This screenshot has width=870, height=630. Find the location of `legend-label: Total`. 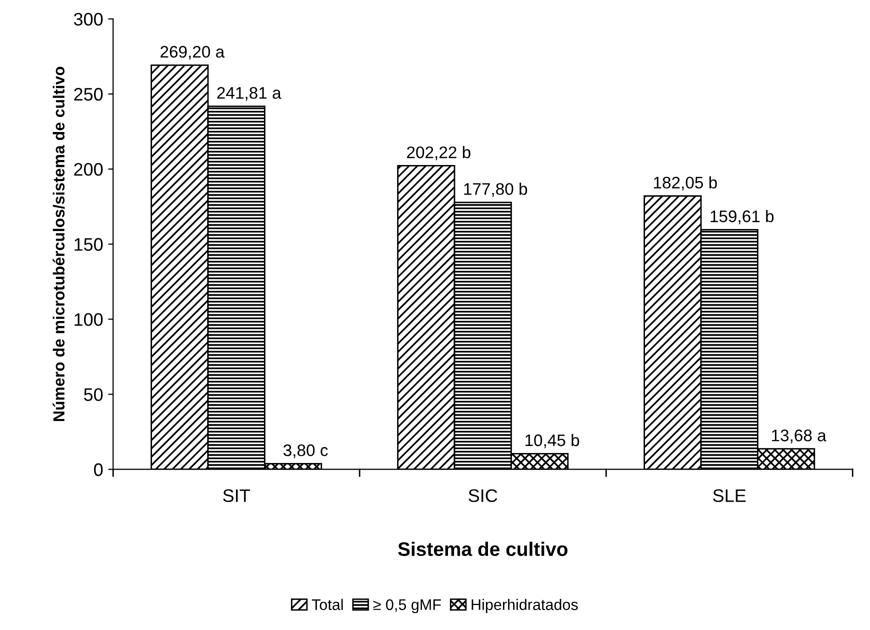

legend-label: Total is located at coordinates (327, 604).